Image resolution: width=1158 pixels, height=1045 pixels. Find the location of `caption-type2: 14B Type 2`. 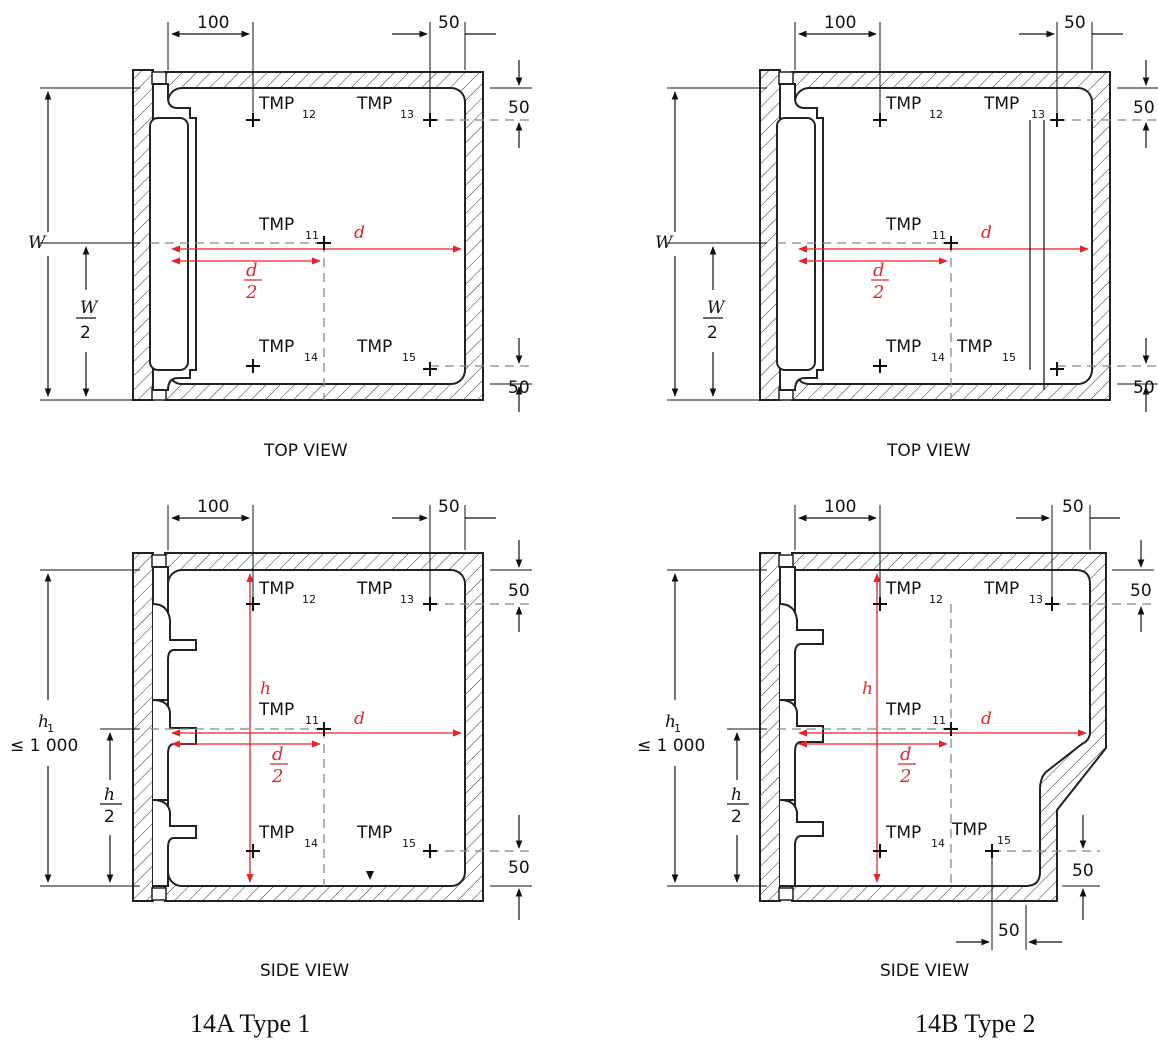

caption-type2: 14B Type 2 is located at coordinates (975, 1023).